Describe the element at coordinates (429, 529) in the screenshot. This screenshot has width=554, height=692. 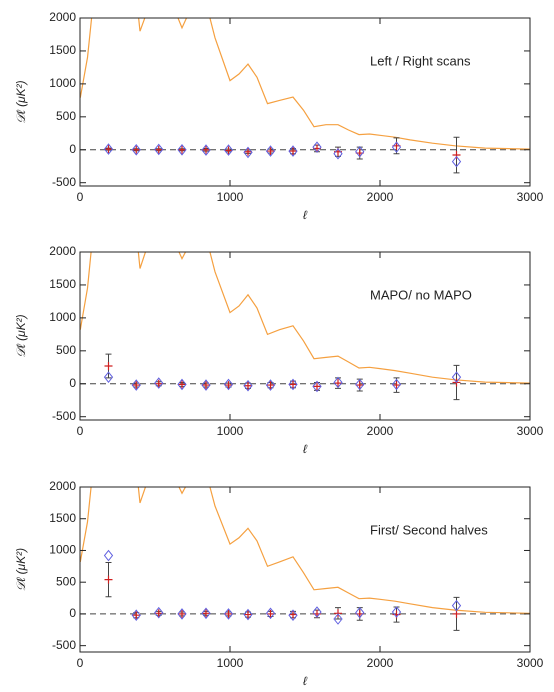
I see `annotation: First/ Second halves` at that location.